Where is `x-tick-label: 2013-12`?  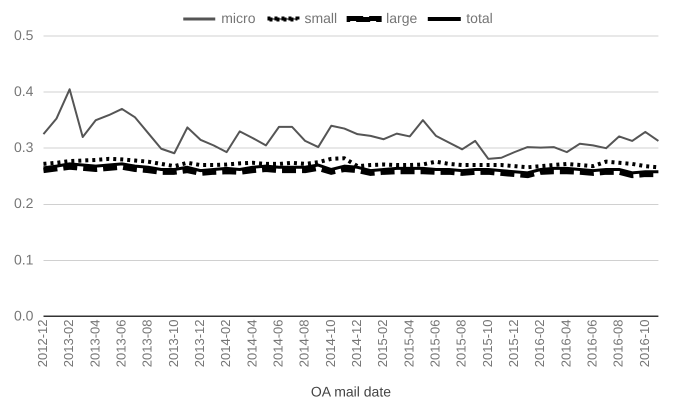 x-tick-label: 2013-12 is located at coordinates (200, 343).